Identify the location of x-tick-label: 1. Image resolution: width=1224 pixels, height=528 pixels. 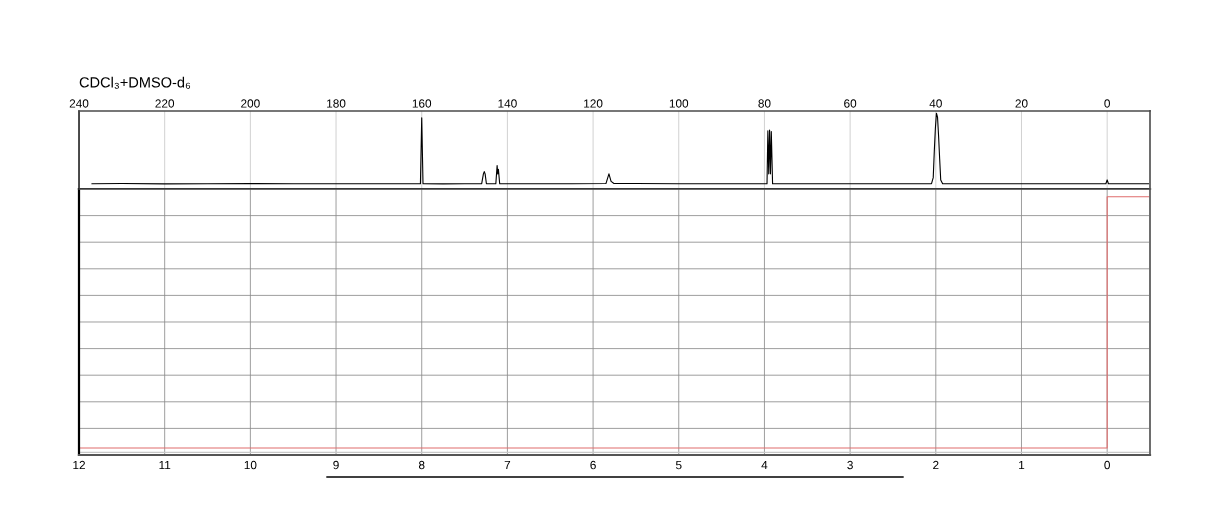
(1022, 465).